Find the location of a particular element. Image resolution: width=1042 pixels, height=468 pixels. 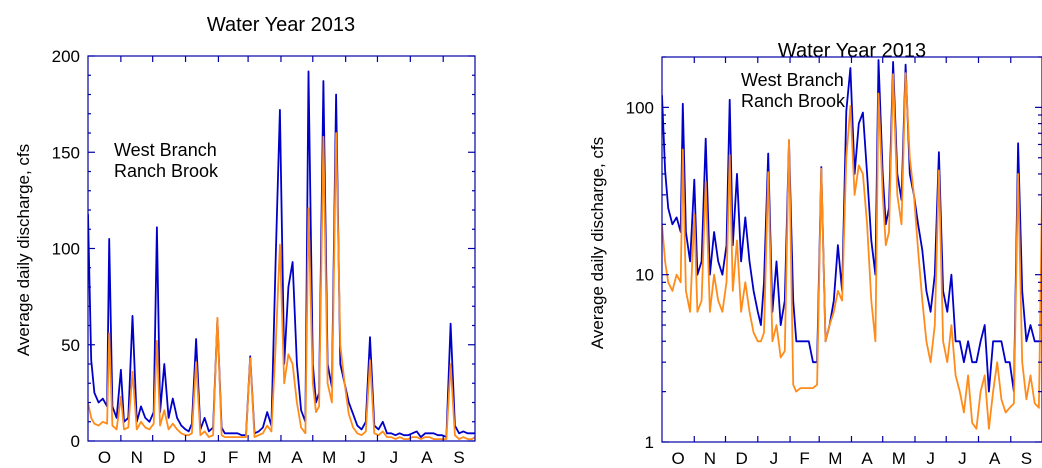

y-tick-label: 150 is located at coordinates (66, 152).